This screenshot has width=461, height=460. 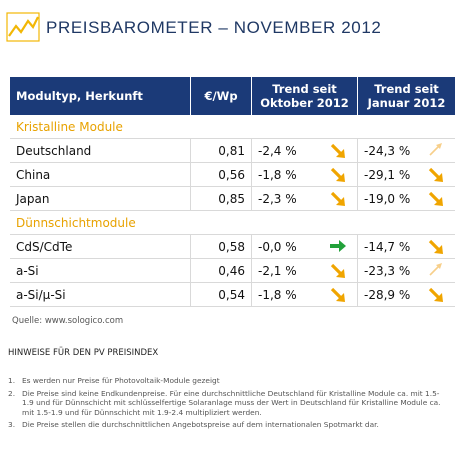 I want to click on price: 0,81, so click(x=221, y=150).